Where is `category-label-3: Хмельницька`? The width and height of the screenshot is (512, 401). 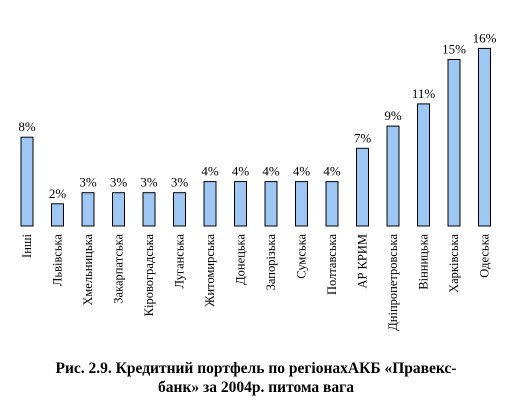
category-label-3: Хмельницька is located at coordinates (88, 270).